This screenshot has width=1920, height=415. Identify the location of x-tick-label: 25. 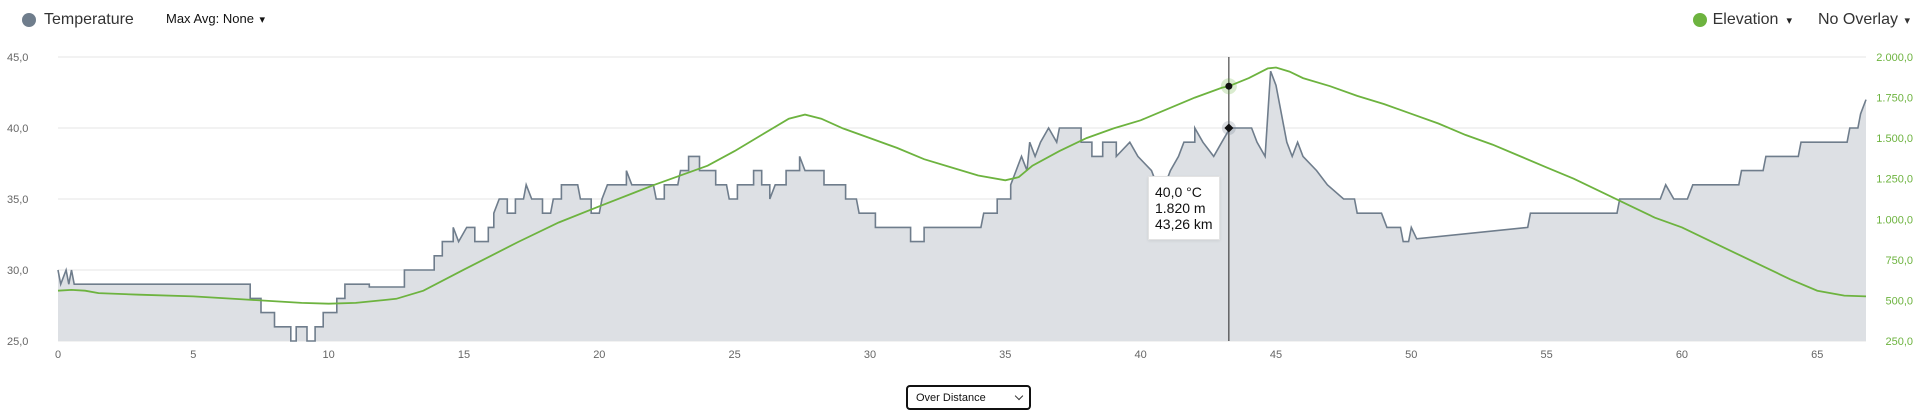
(735, 355).